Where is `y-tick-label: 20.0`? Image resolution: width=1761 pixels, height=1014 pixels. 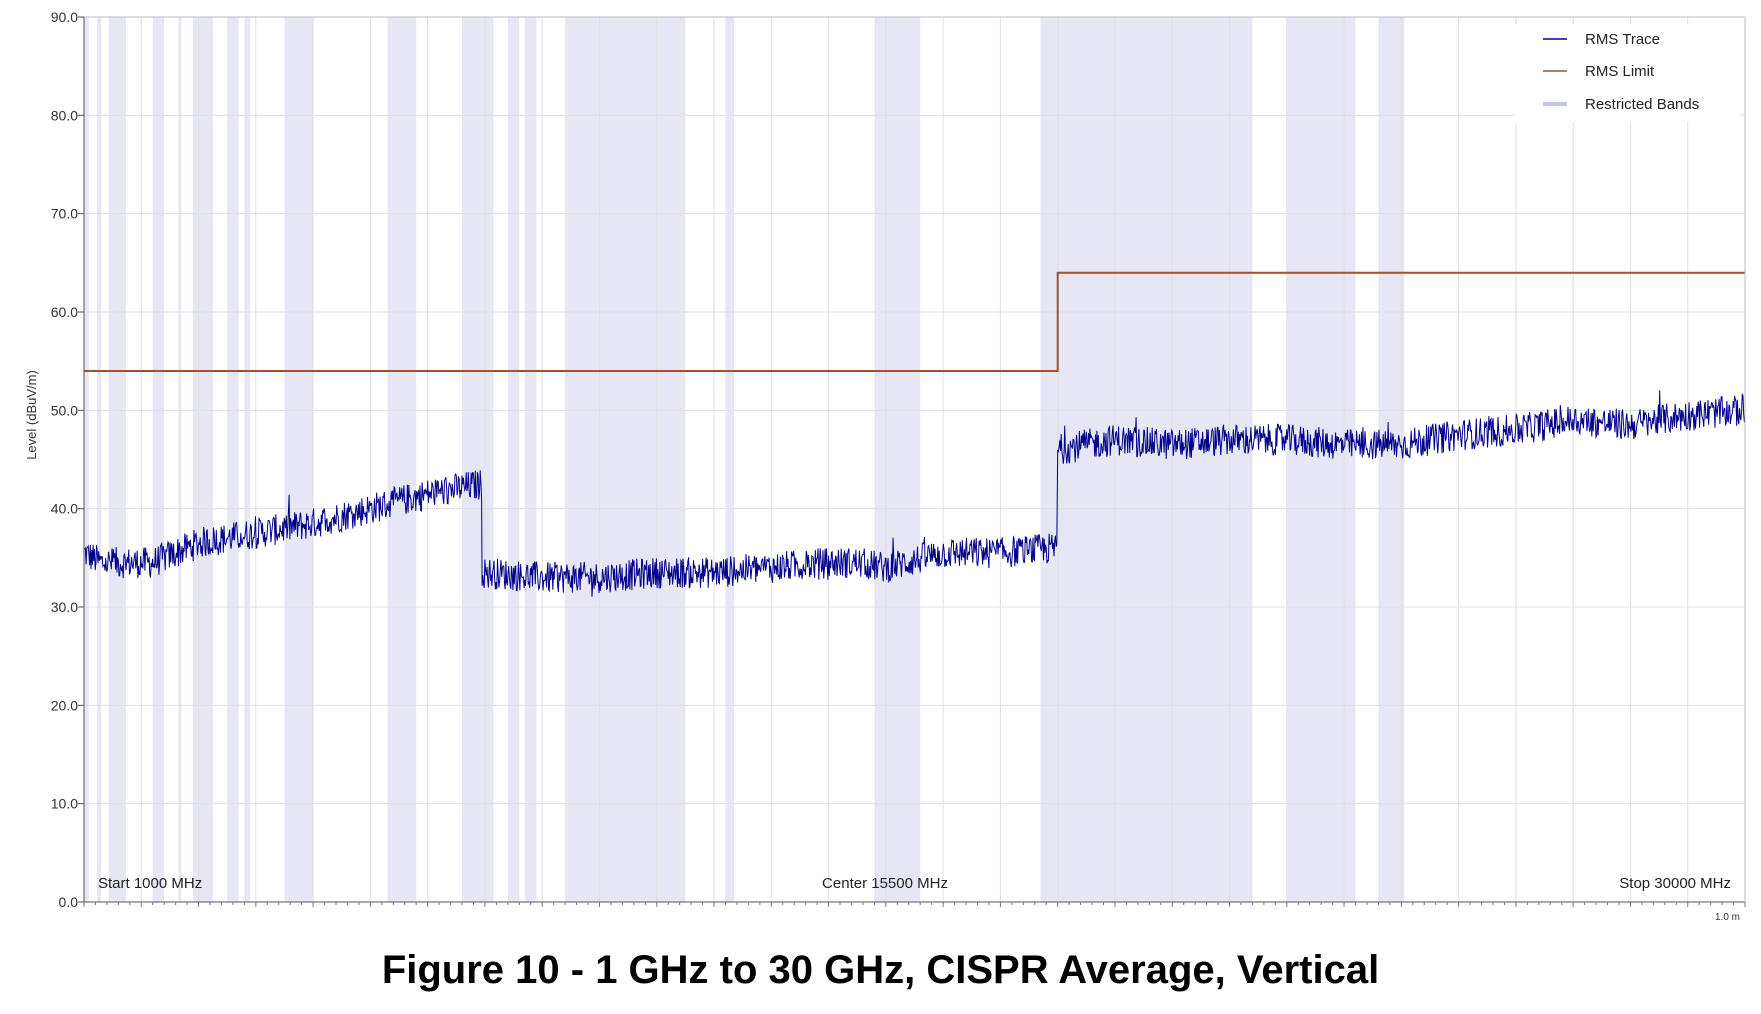
y-tick-label: 20.0 is located at coordinates (64, 705).